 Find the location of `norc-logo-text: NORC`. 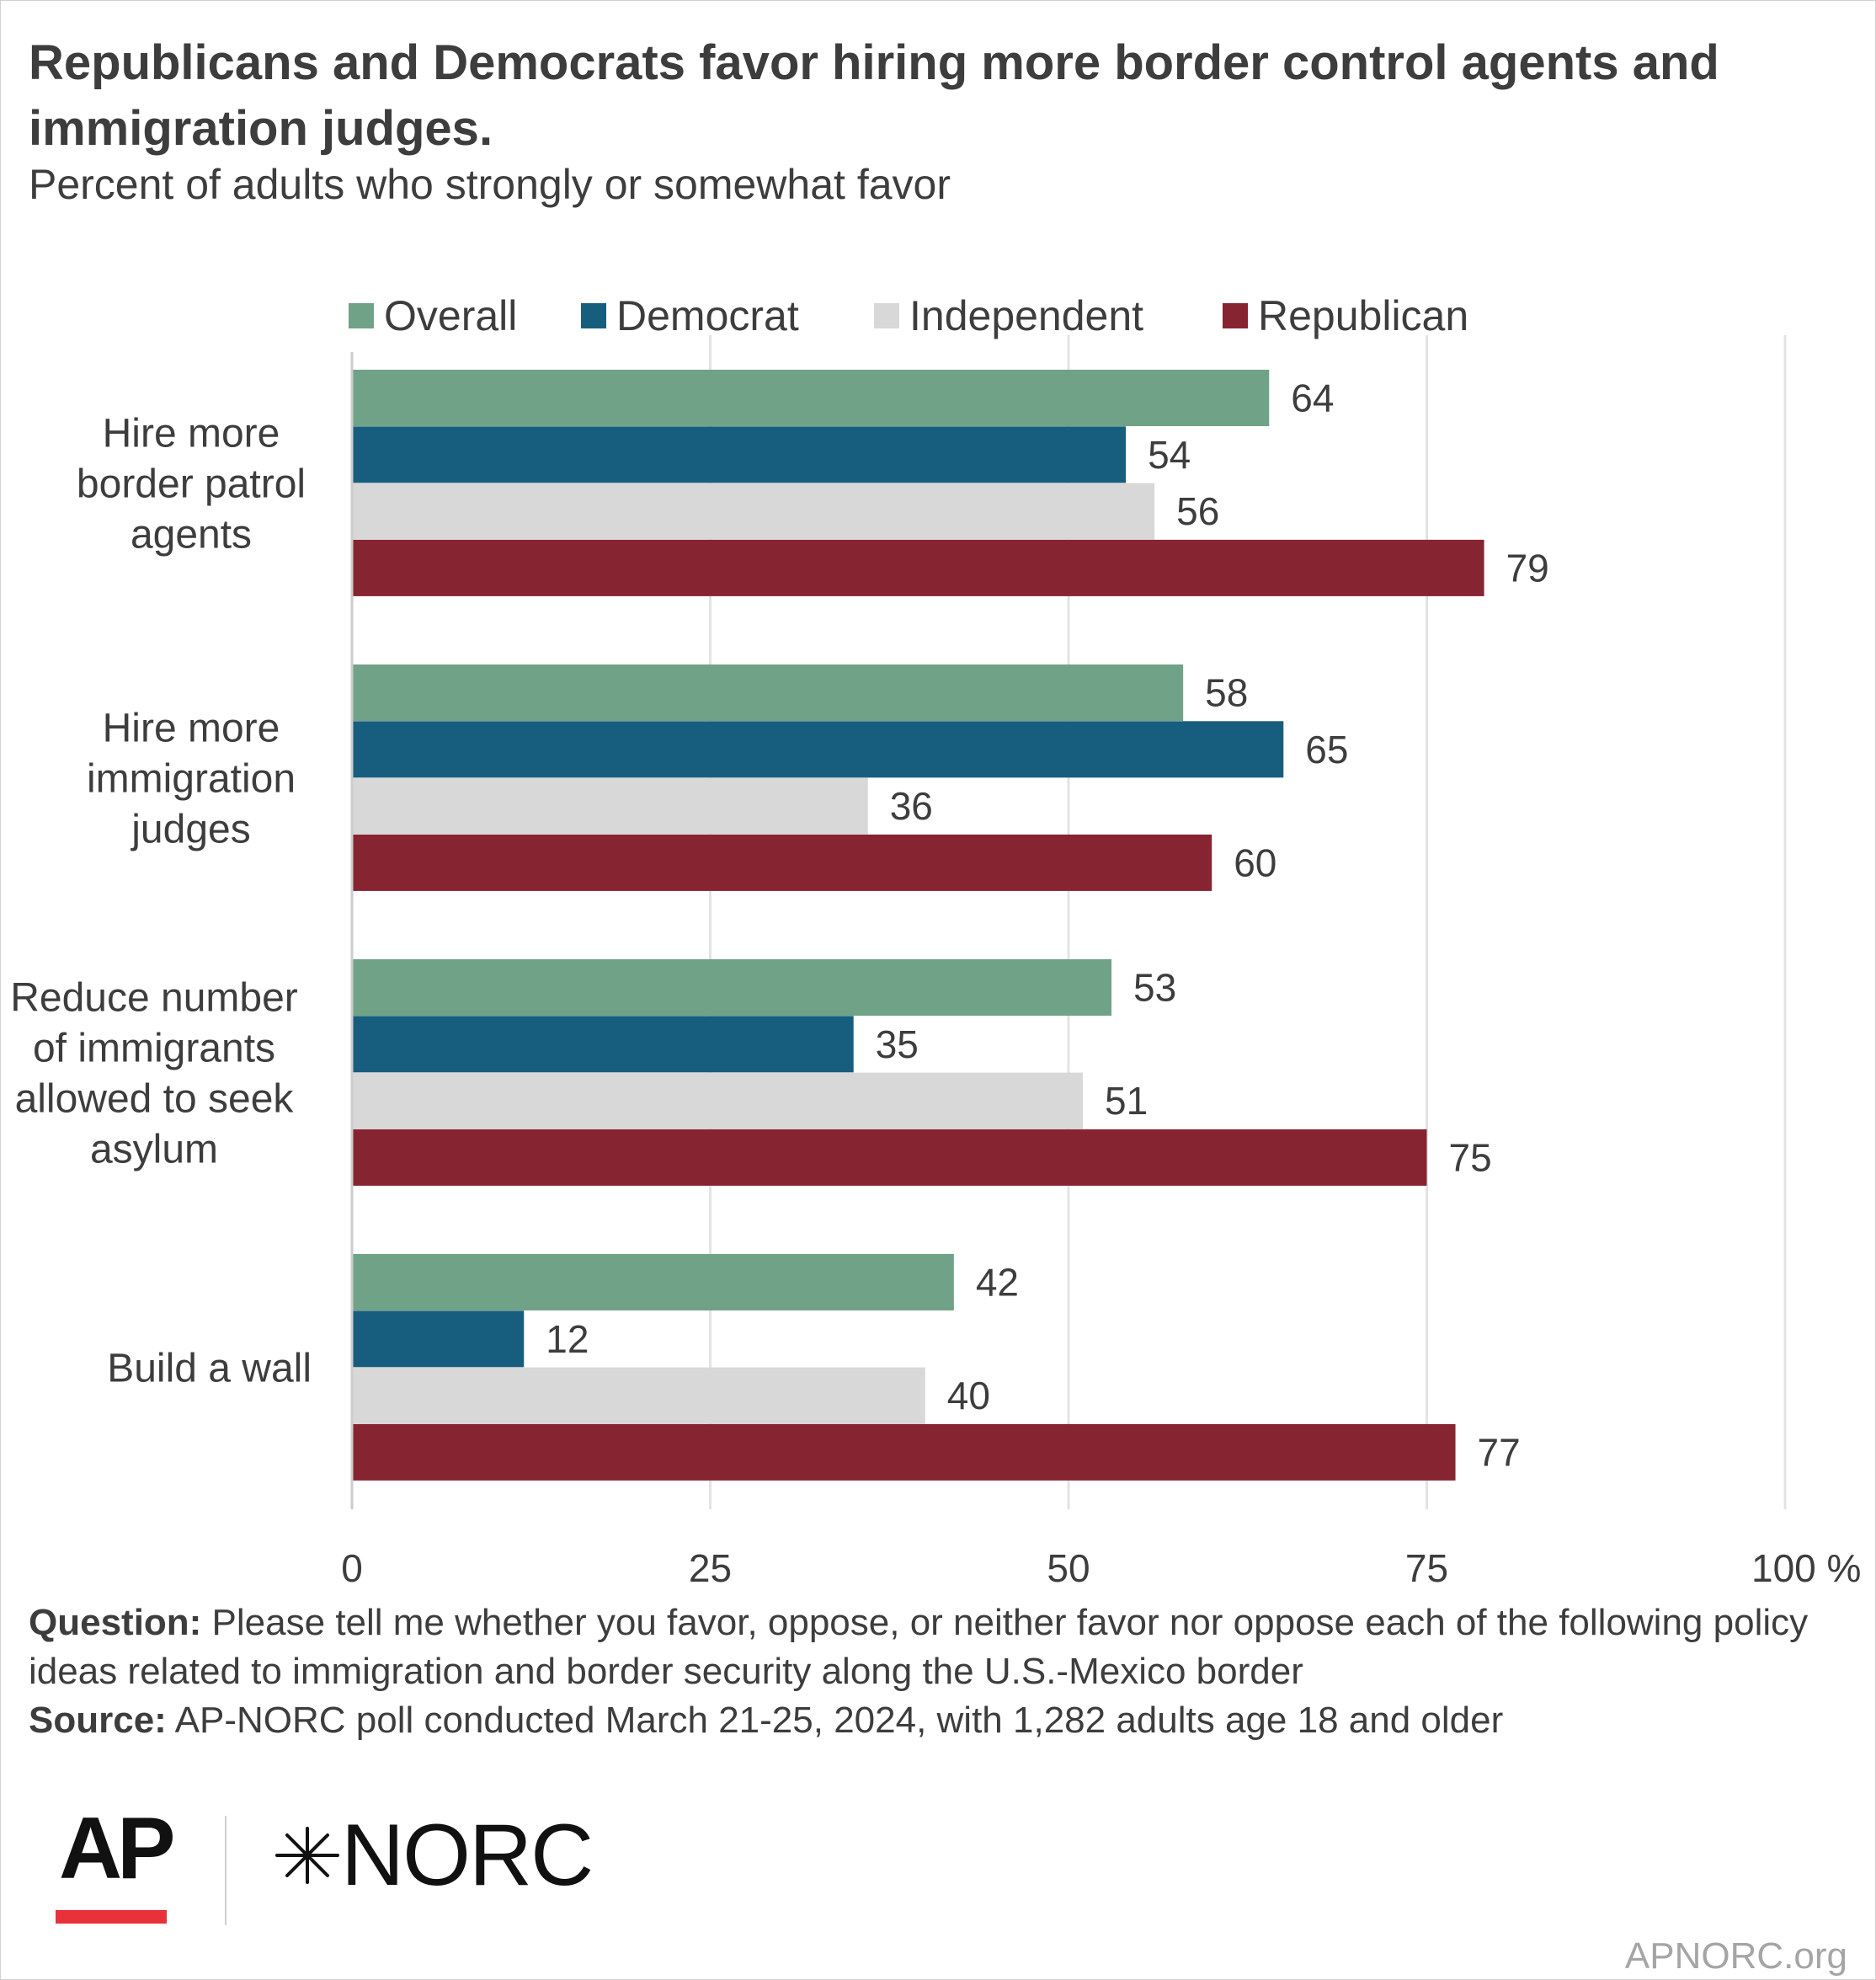

norc-logo-text: NORC is located at coordinates (468, 1856).